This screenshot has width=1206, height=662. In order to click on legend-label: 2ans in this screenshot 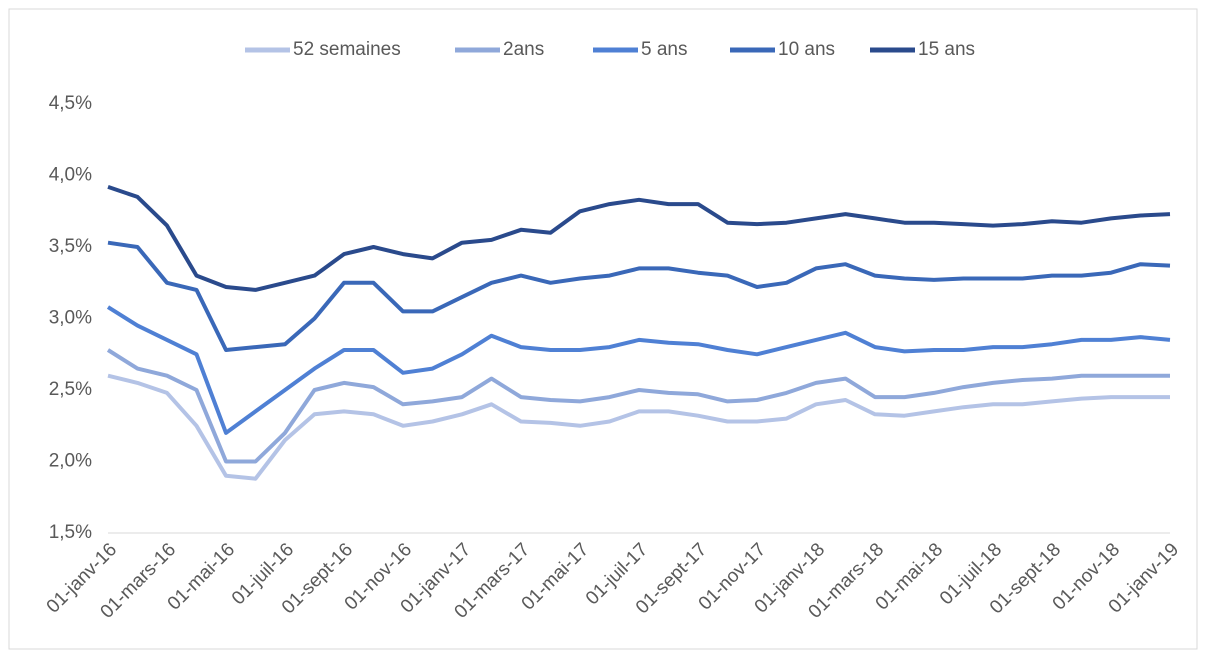, I will do `click(523, 49)`.